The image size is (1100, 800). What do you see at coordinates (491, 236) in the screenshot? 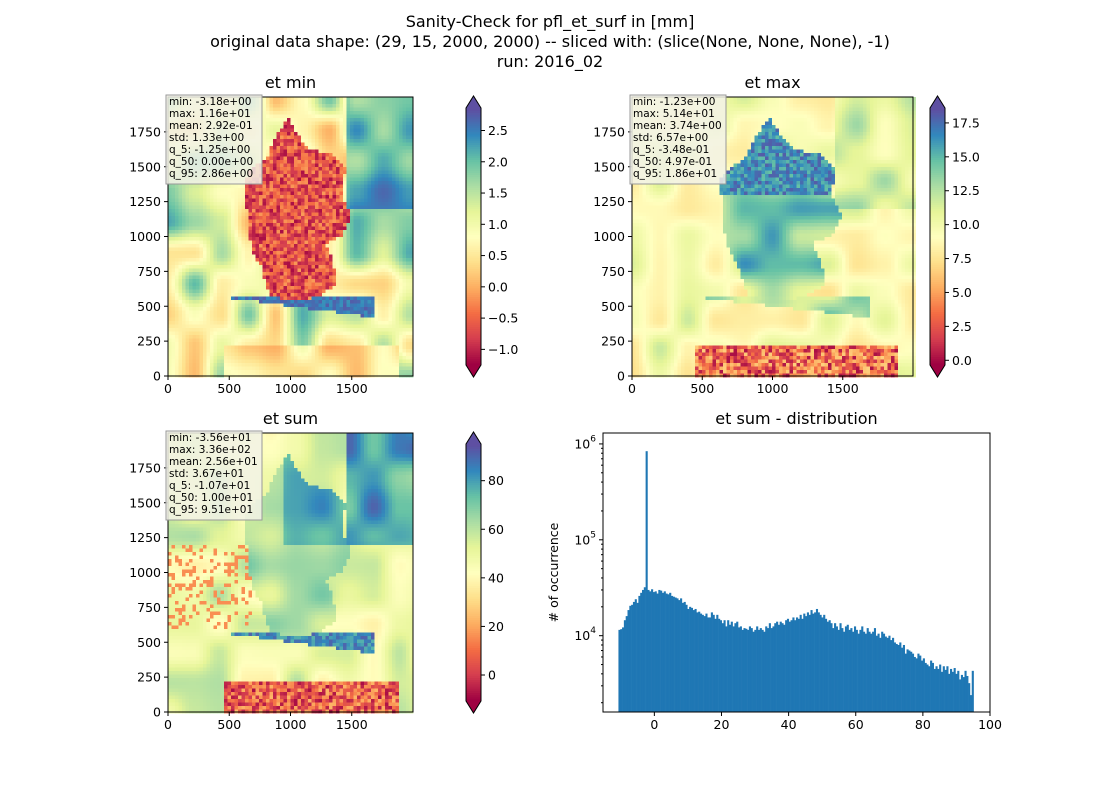
I see `colorbar: −1.0 −0.5 0.0 0.5 1.0 1.5 2.0 2.5` at bounding box center [491, 236].